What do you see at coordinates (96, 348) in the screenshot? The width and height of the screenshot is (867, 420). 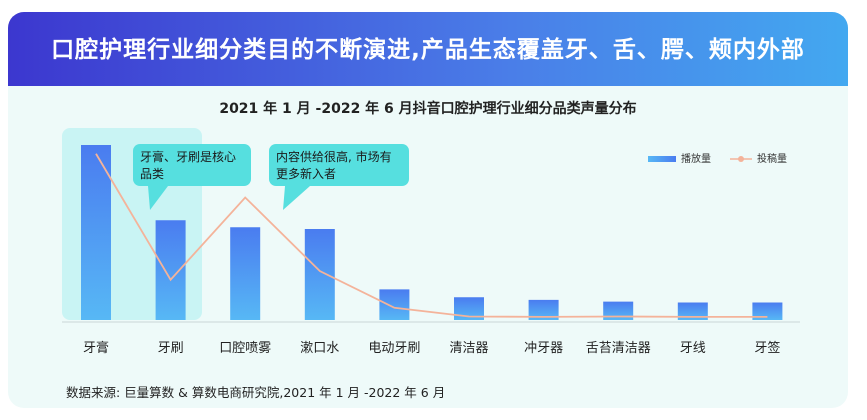 I see `x-tick-label: 牙膏` at bounding box center [96, 348].